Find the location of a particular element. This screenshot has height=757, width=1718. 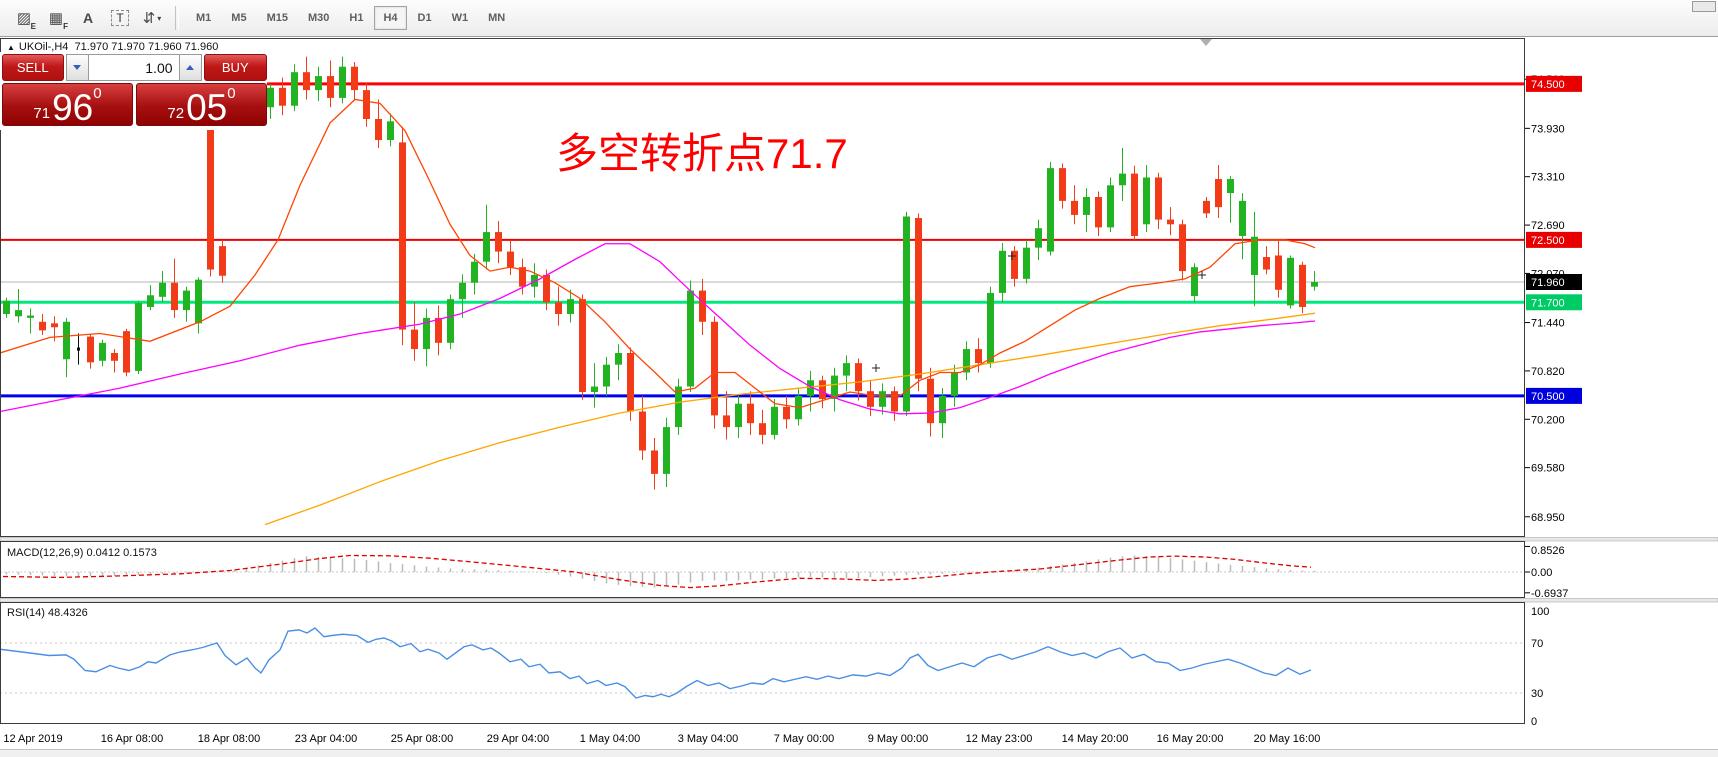

svg-text: 3 May 04:00 is located at coordinates (708, 739).